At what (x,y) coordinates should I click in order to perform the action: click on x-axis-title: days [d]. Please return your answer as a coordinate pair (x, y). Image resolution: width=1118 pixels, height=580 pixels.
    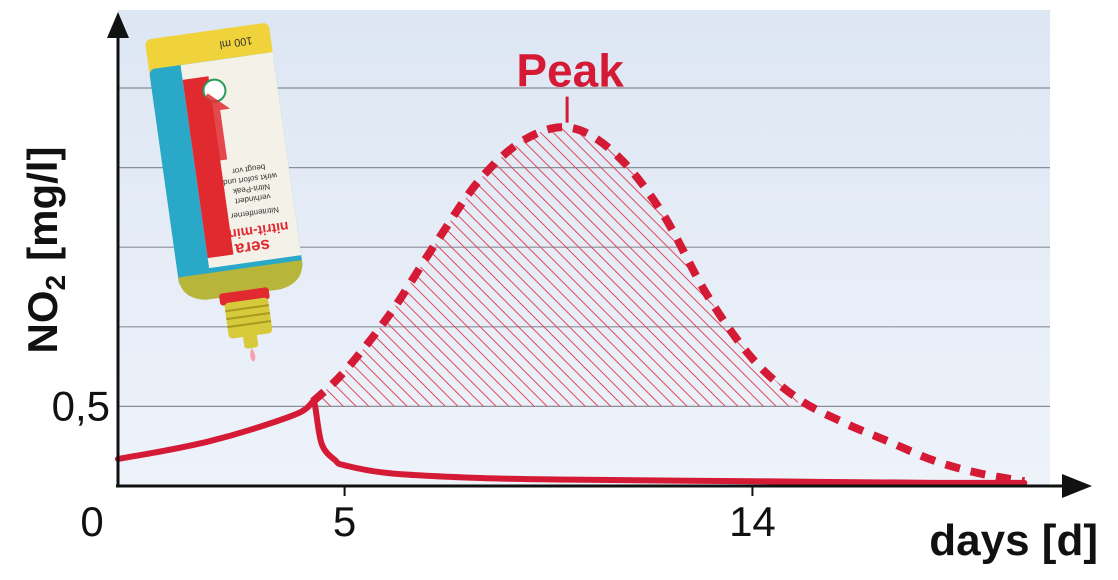
    Looking at the image, I should click on (1013, 540).